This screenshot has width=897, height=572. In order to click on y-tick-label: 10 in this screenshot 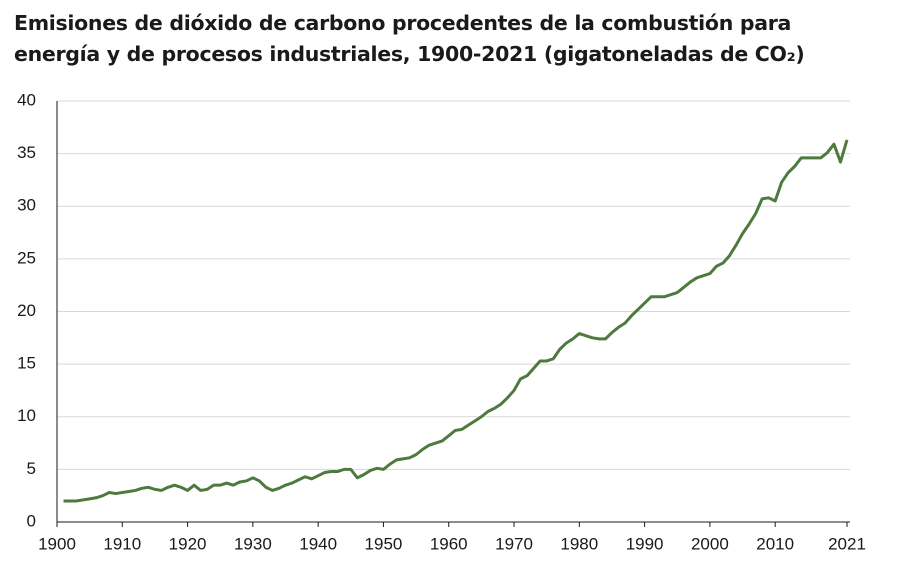, I will do `click(26, 415)`.